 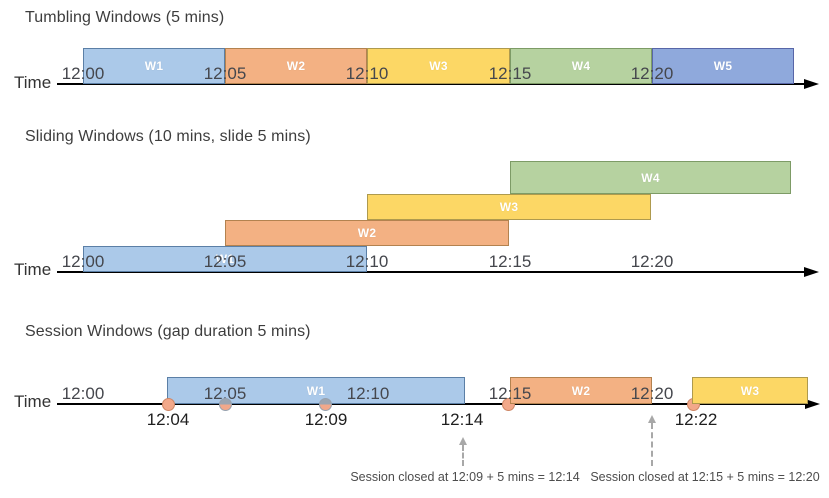 I want to click on window-box-tumbling-w1: W1, so click(x=154, y=66).